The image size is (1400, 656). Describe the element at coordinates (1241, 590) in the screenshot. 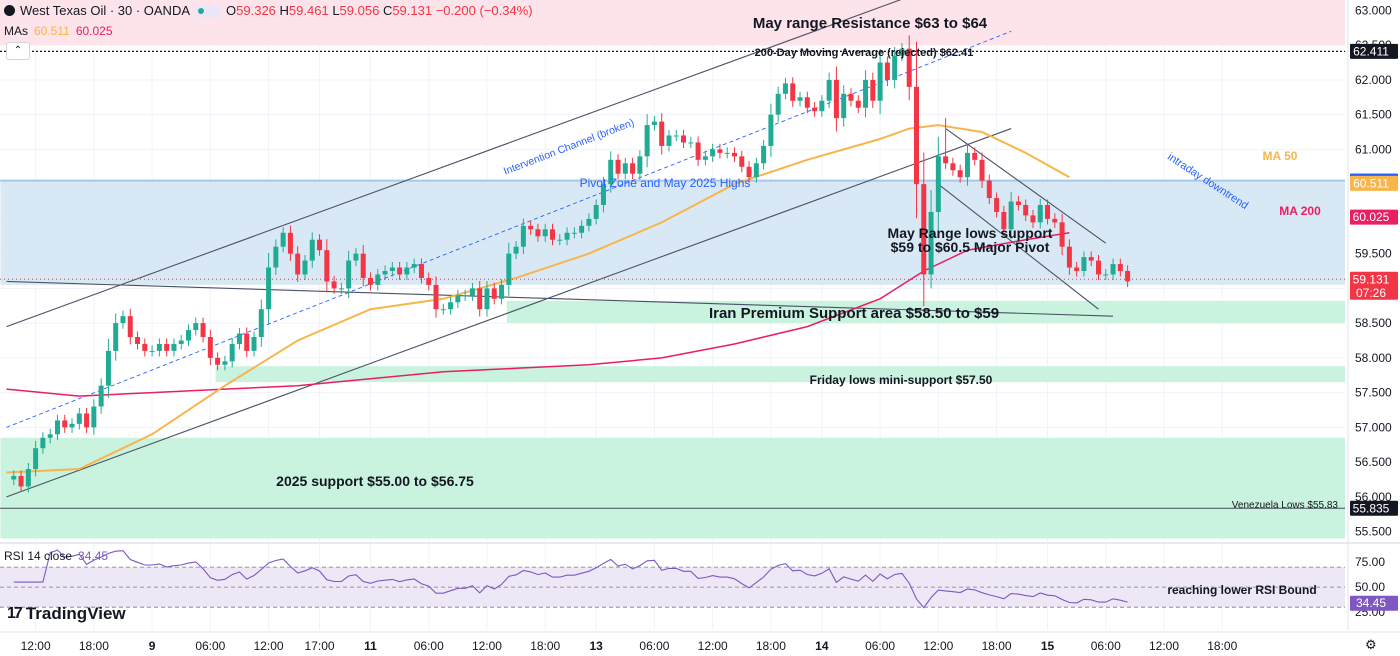

I see `rsi-note: reaching lower RSI Bound` at that location.